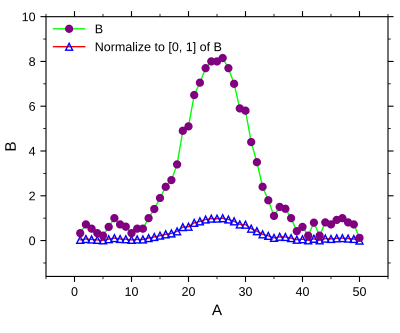 The height and width of the screenshot is (333, 400). Describe the element at coordinates (32, 61) in the screenshot. I see `y-tick-label: 8` at that location.